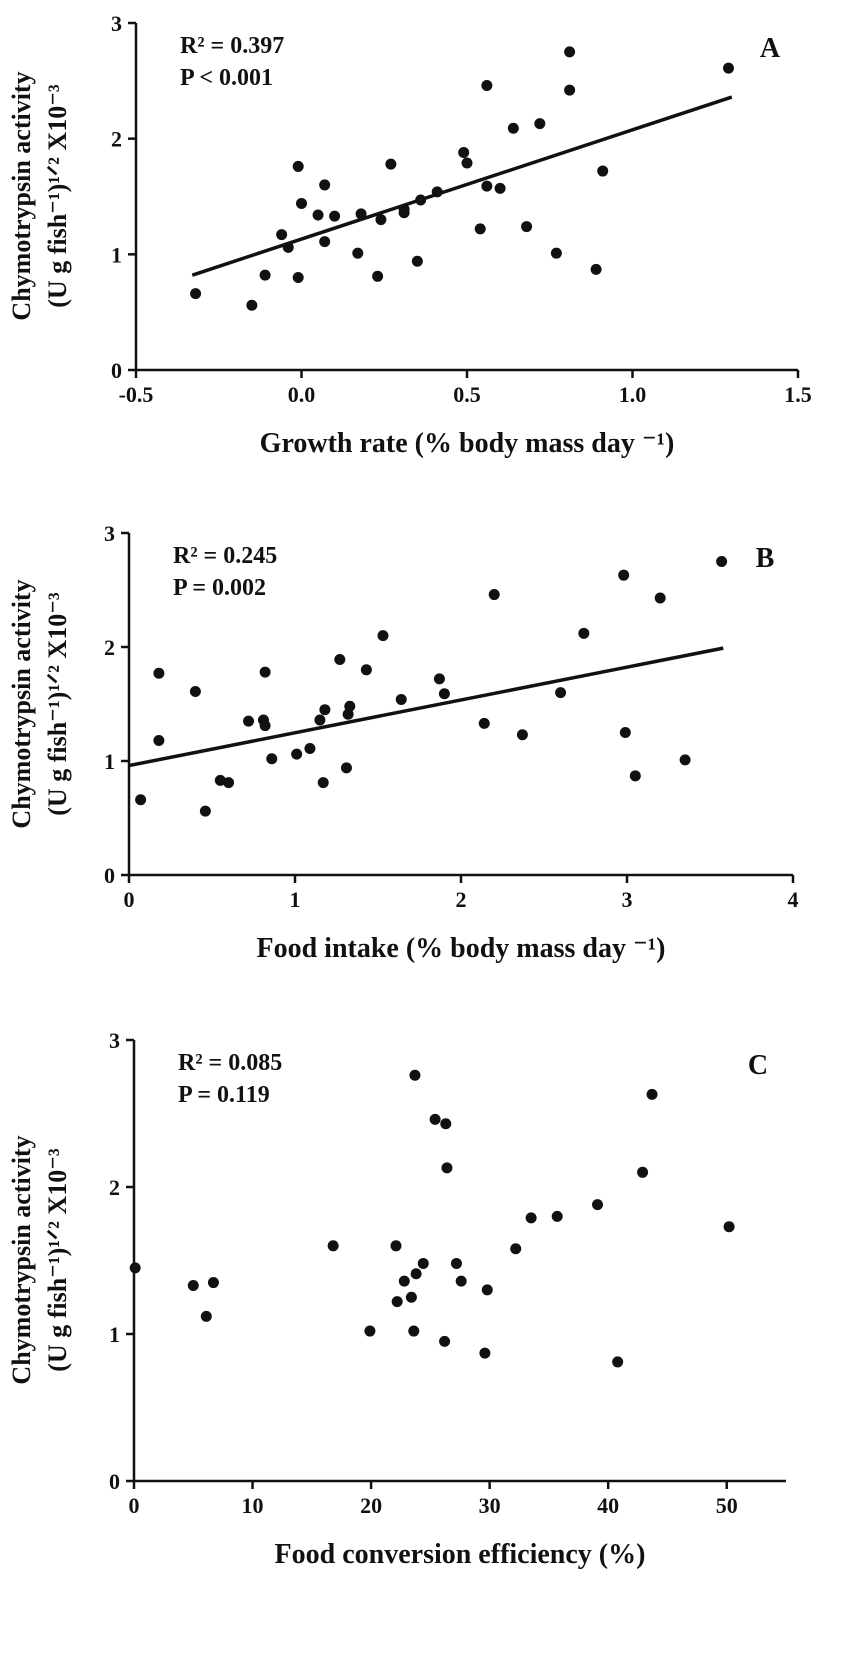  Describe the element at coordinates (426, 707) in the screenshot. I see `regression-line` at that location.